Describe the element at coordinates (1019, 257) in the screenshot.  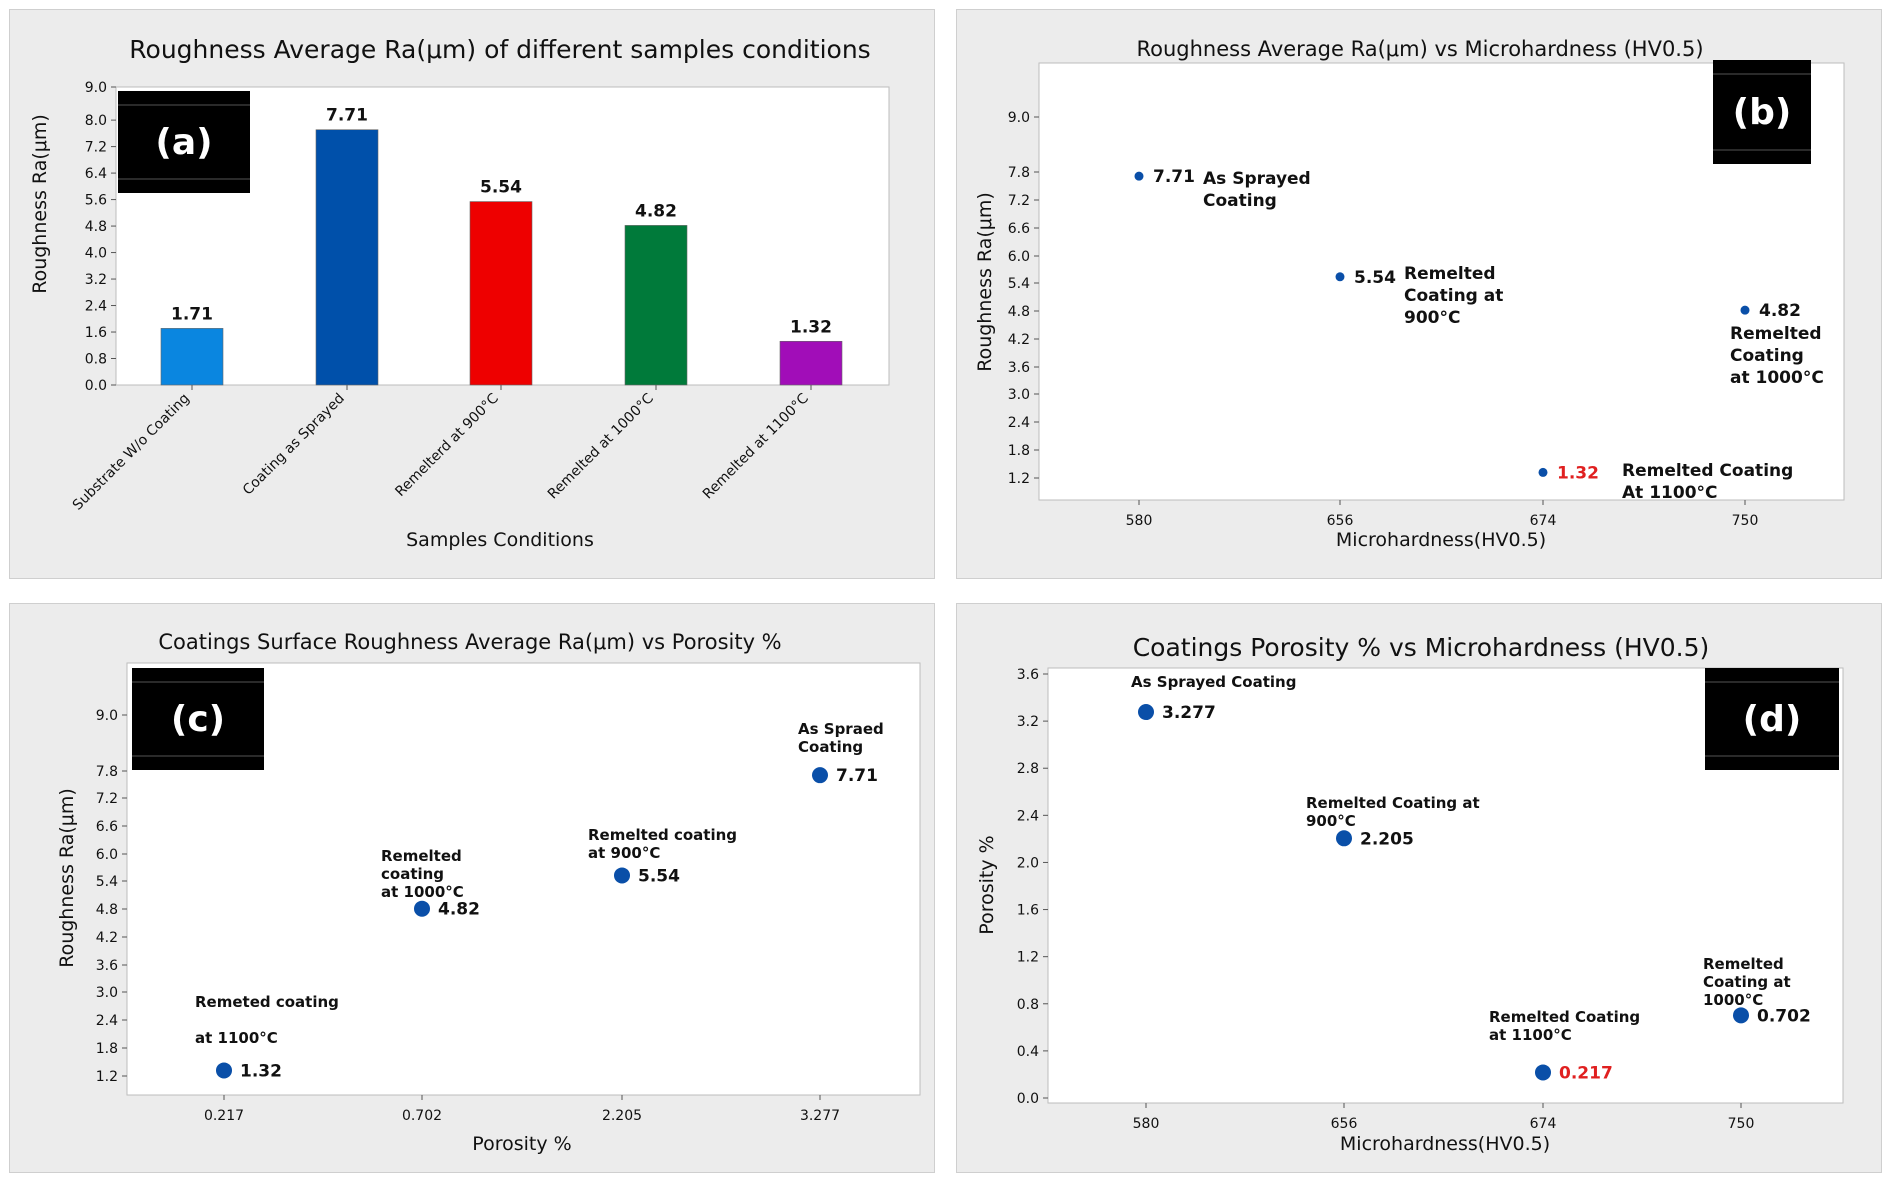
I see `y-tick-label-b: 6.0` at that location.